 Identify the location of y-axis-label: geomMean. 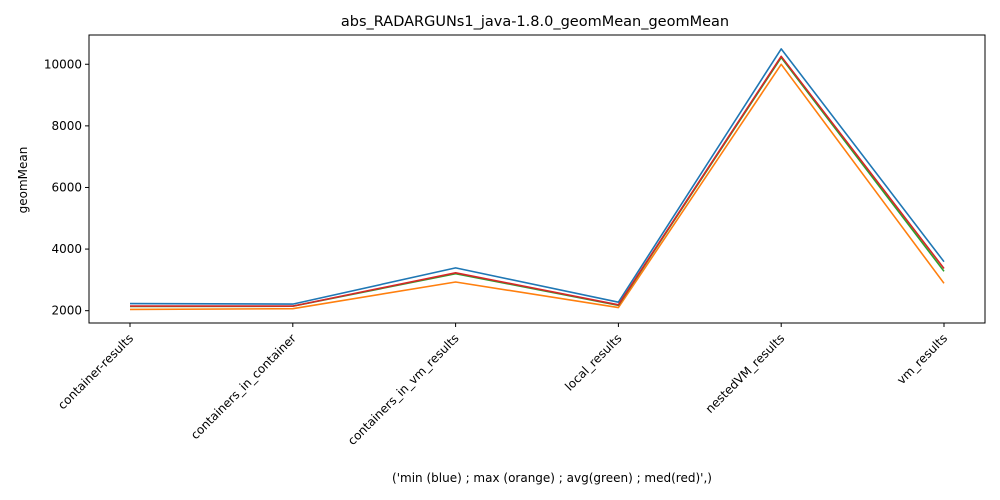
(23, 180).